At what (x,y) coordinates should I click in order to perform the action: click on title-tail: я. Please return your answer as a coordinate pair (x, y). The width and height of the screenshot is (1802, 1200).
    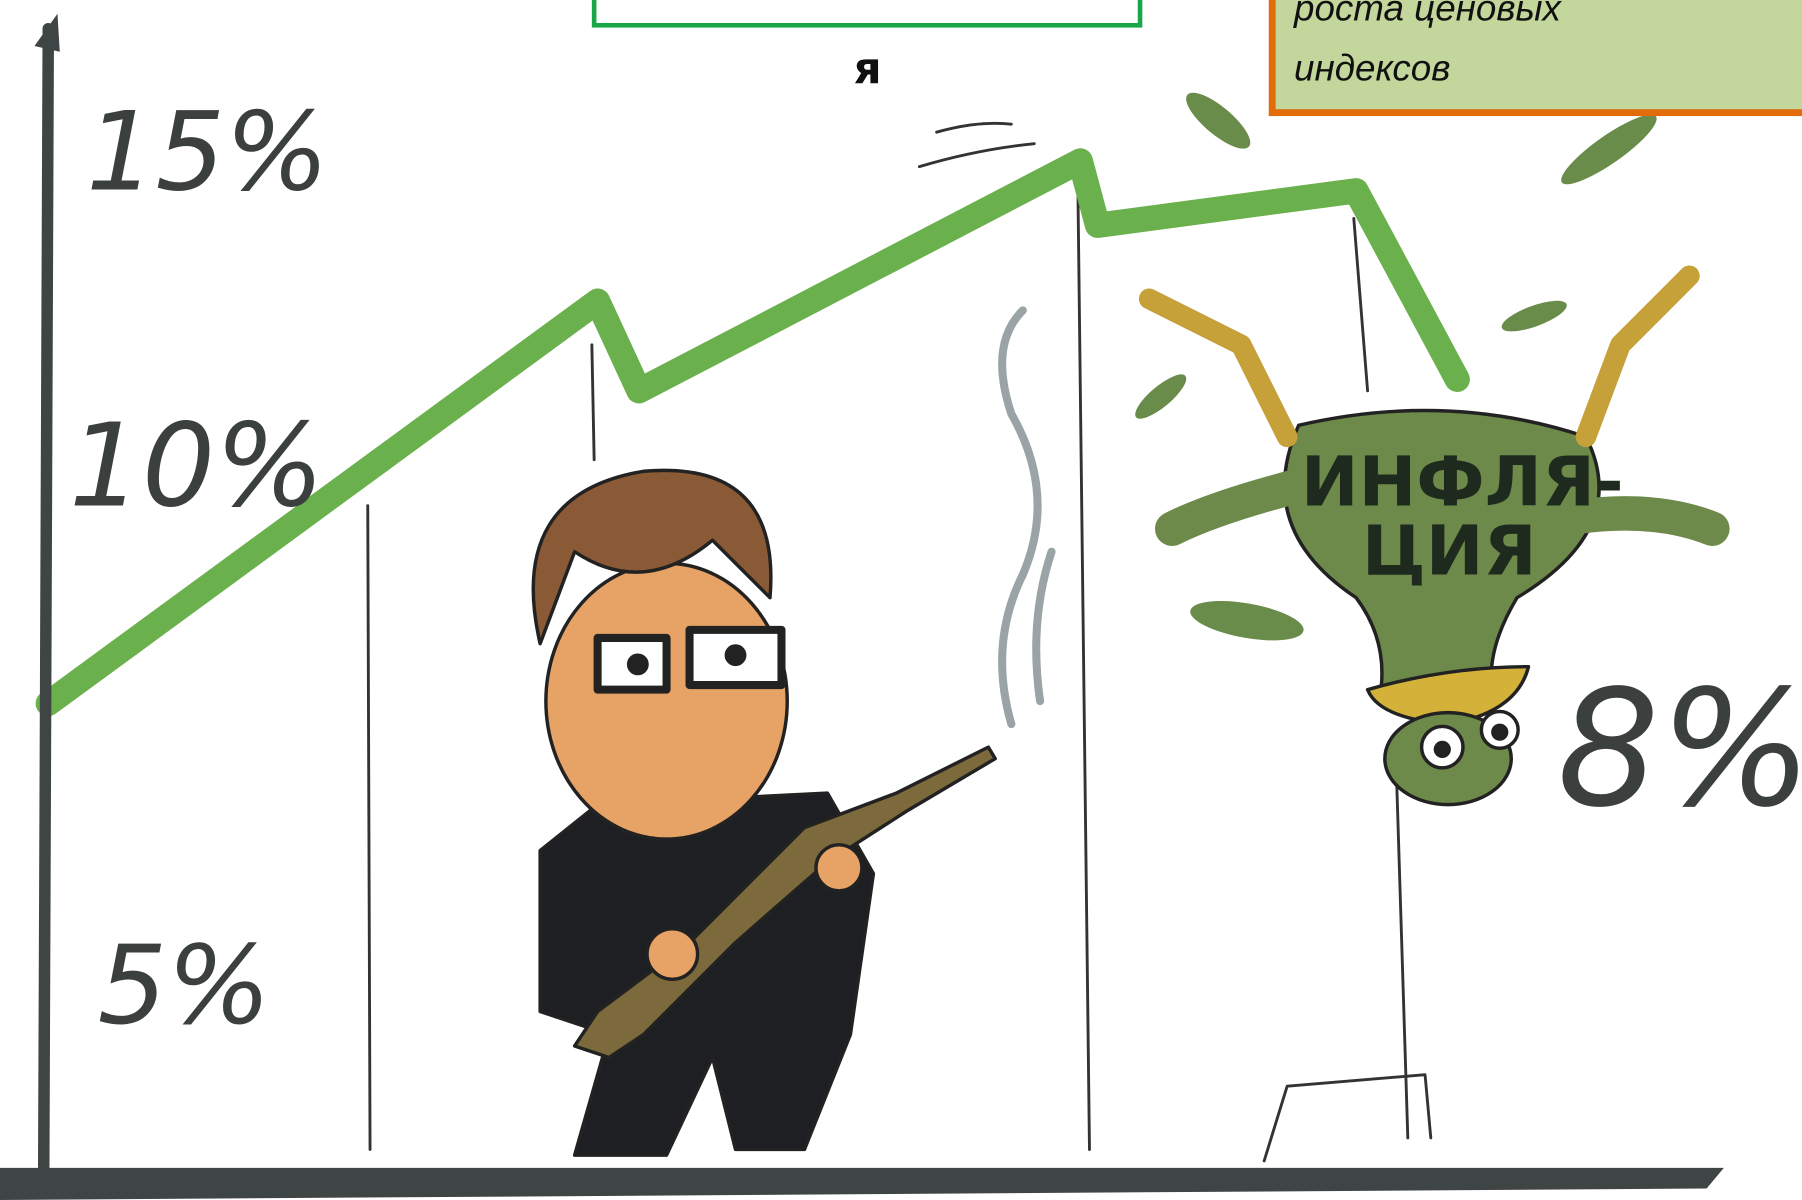
    Looking at the image, I should click on (868, 68).